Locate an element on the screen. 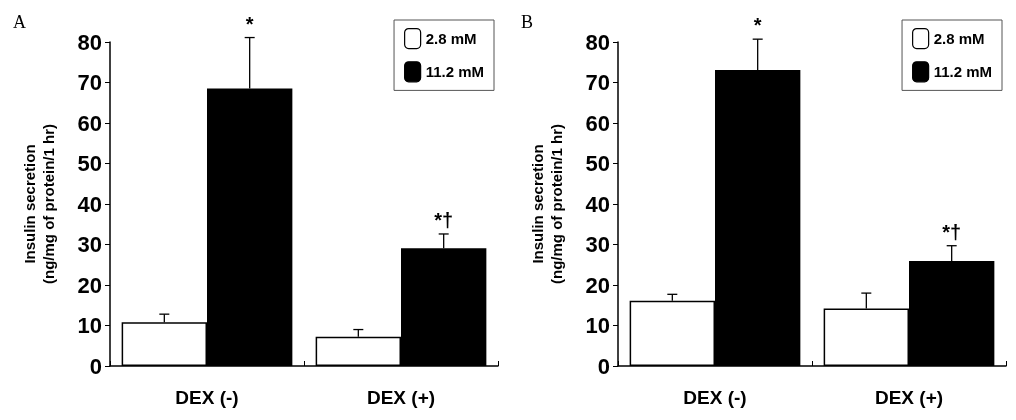 The width and height of the screenshot is (1016, 420). chart-title: B is located at coordinates (527, 22).